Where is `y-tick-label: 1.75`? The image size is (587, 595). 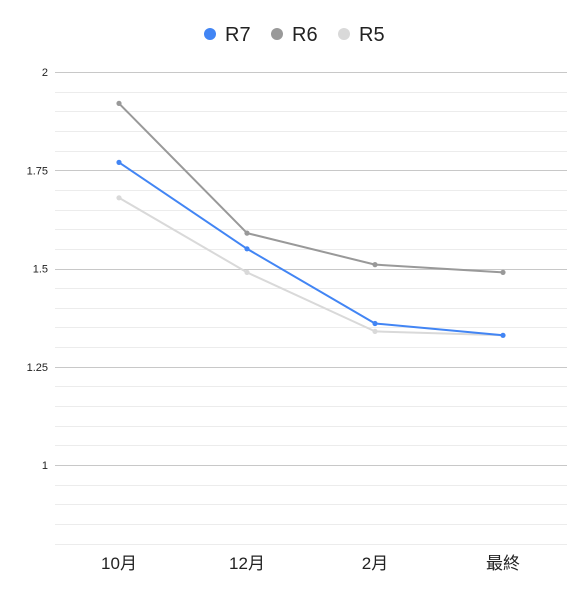 y-tick-label: 1.75 is located at coordinates (37, 171).